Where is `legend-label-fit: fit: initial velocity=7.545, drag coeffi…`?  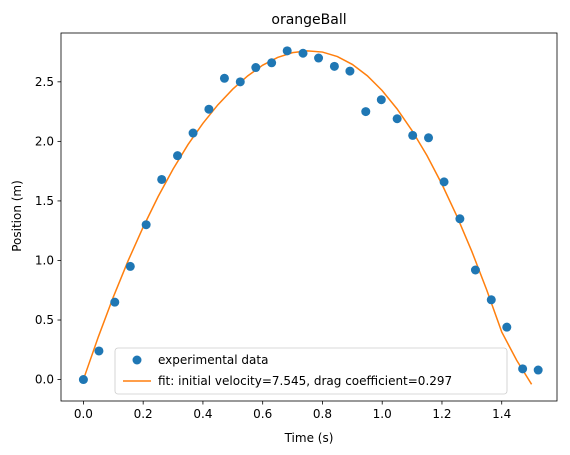 legend-label-fit: fit: initial velocity=7.545, drag coeffi… is located at coordinates (305, 381).